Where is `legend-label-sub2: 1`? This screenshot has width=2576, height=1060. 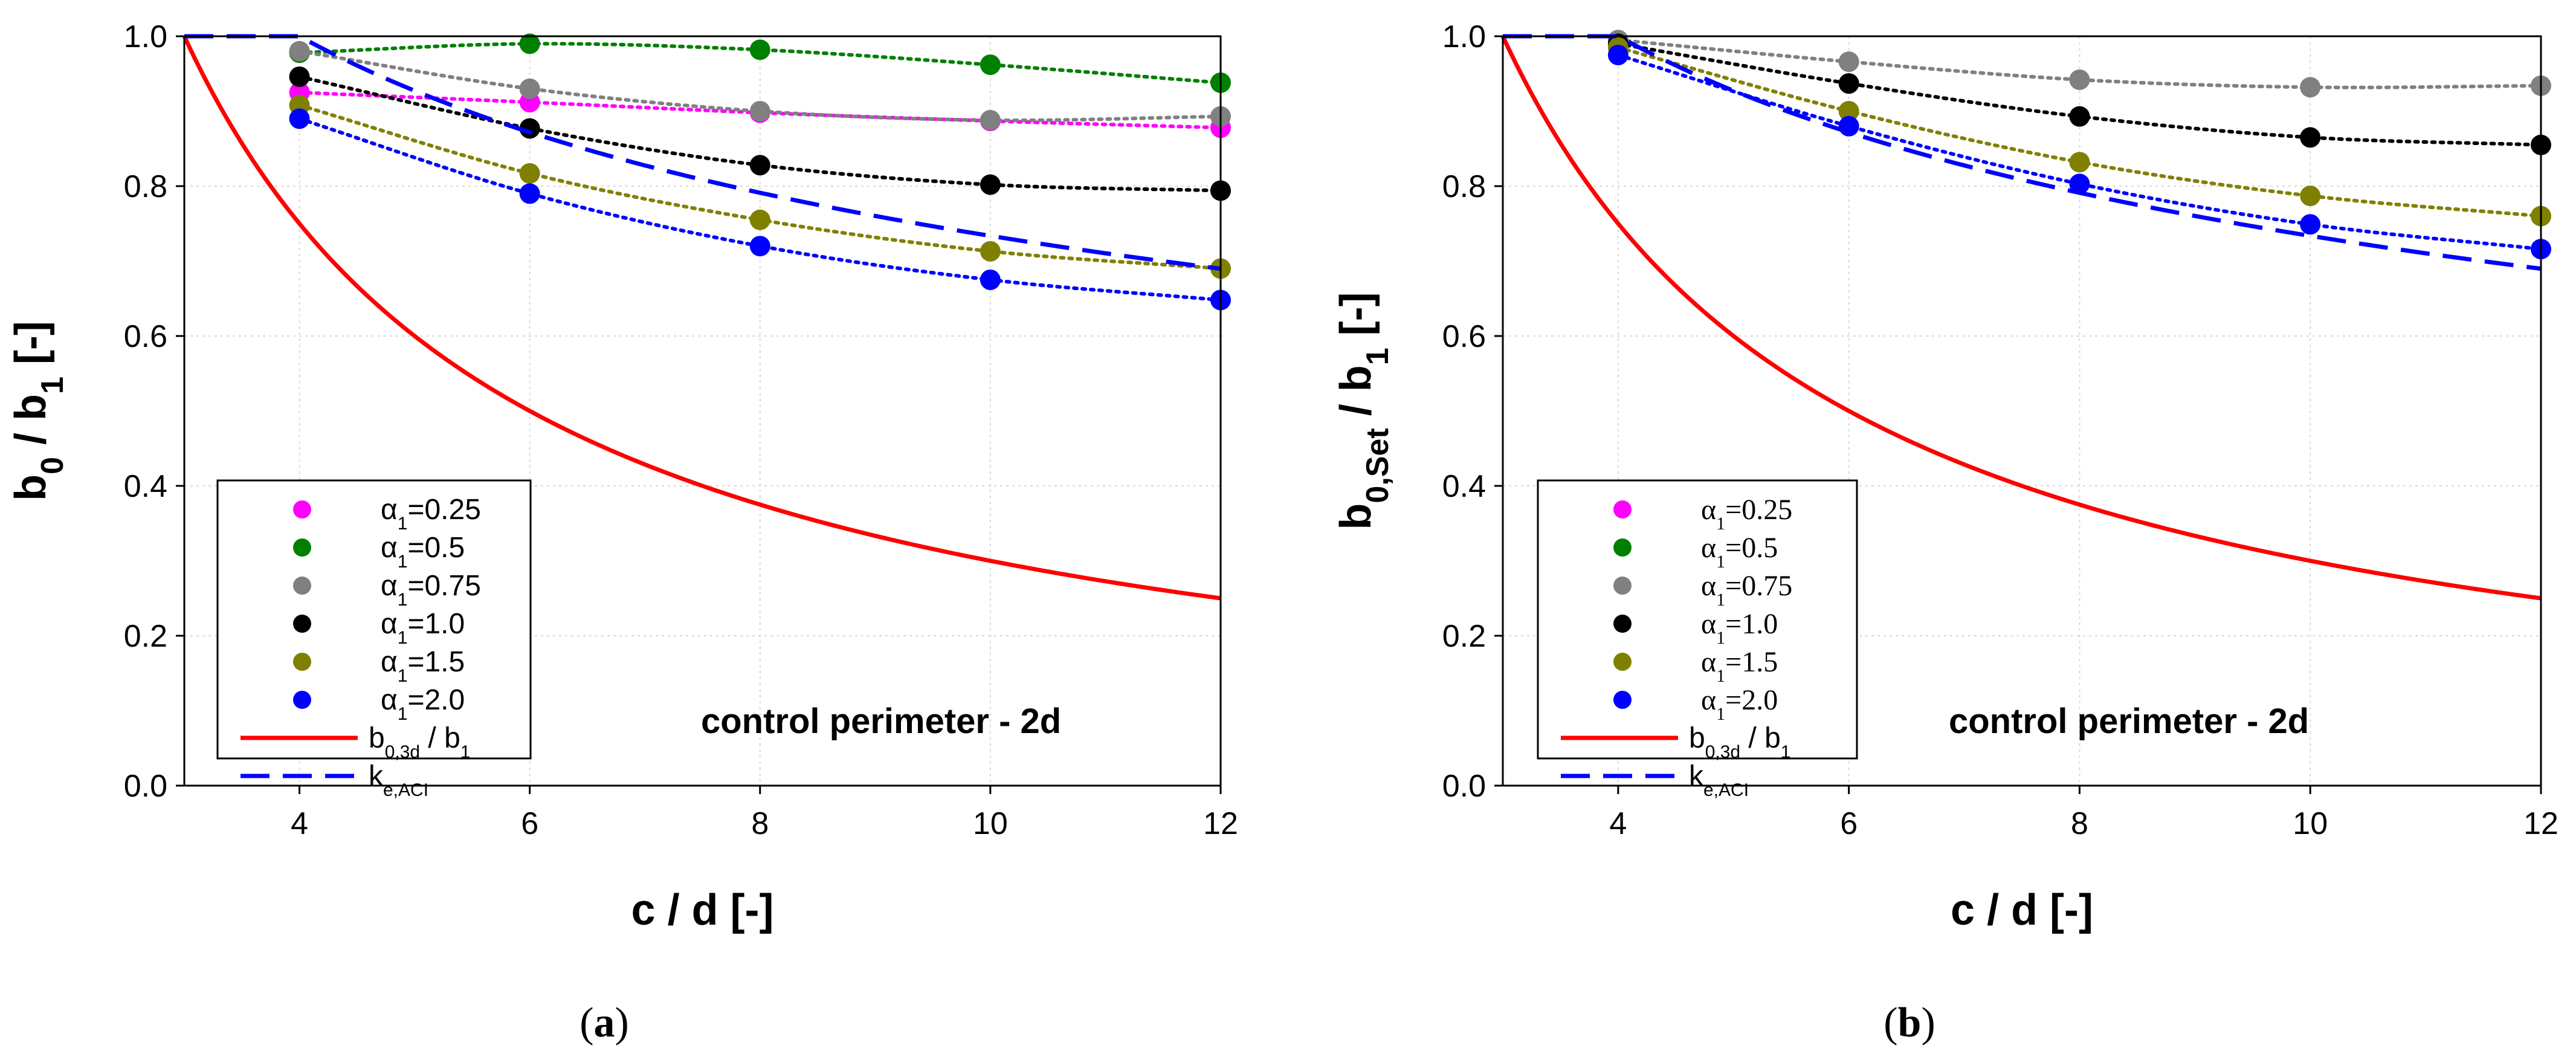
legend-label-sub2: 1 is located at coordinates (466, 752).